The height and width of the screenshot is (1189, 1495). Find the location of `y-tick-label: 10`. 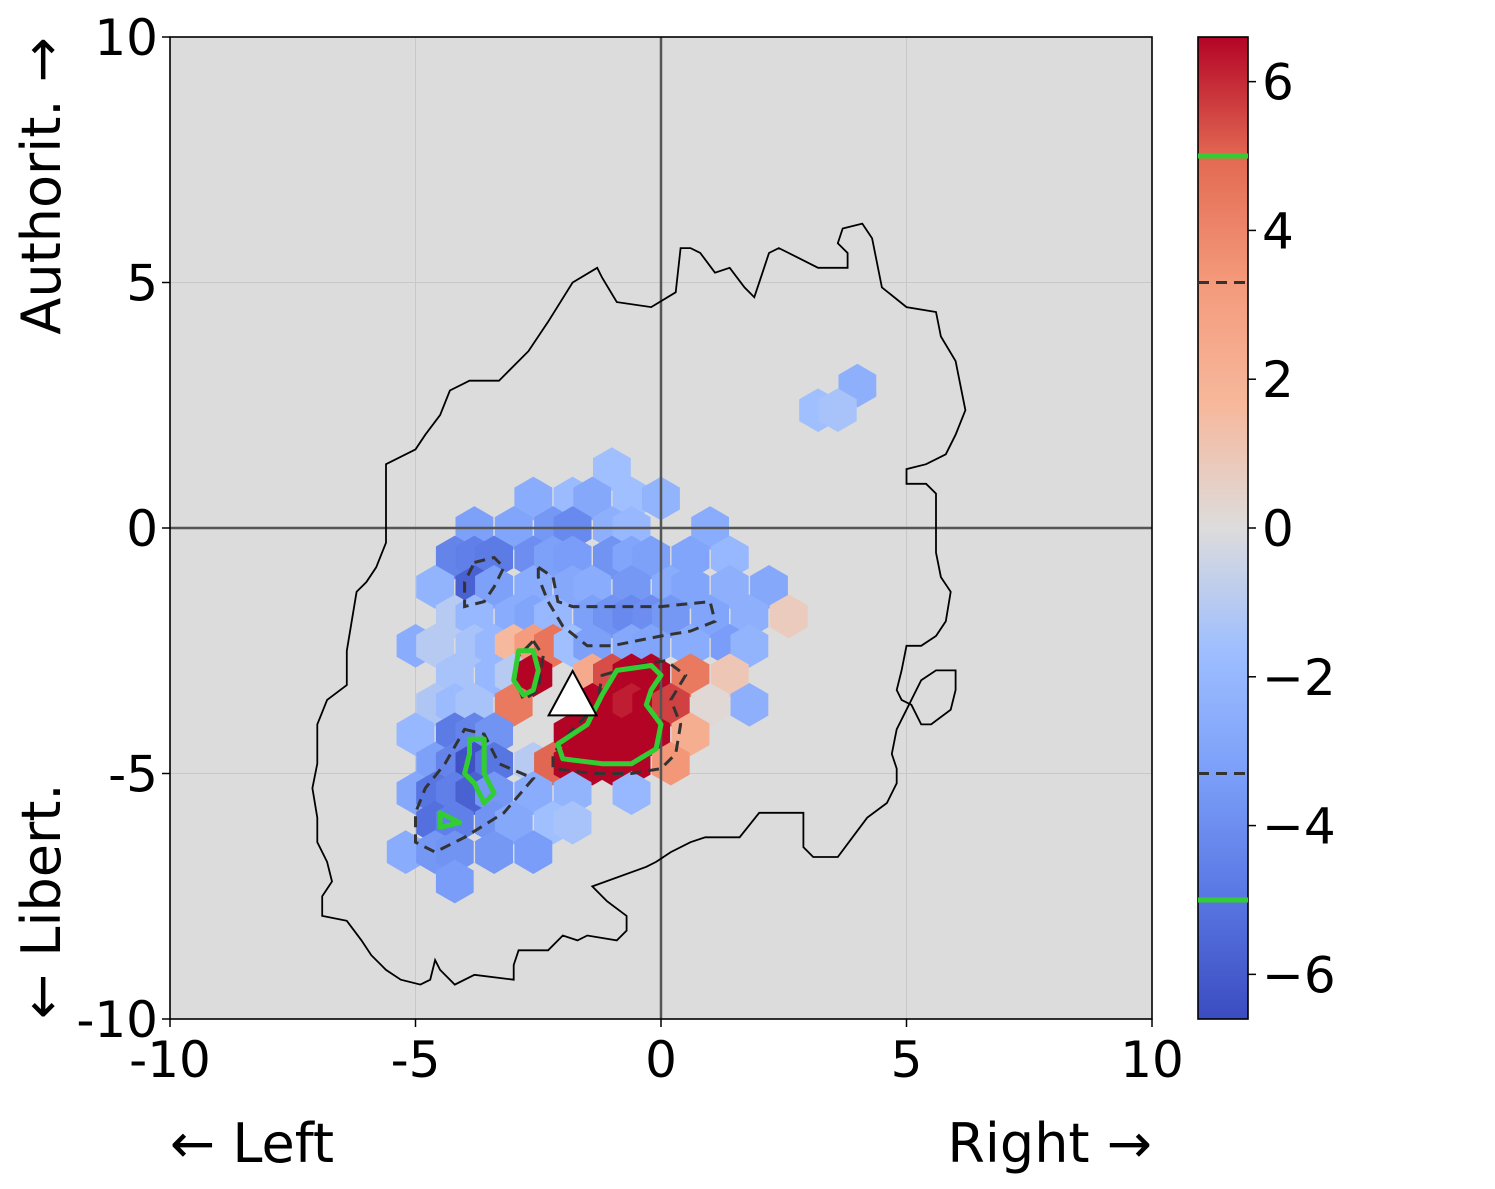

y-tick-label: 10 is located at coordinates (126, 38).